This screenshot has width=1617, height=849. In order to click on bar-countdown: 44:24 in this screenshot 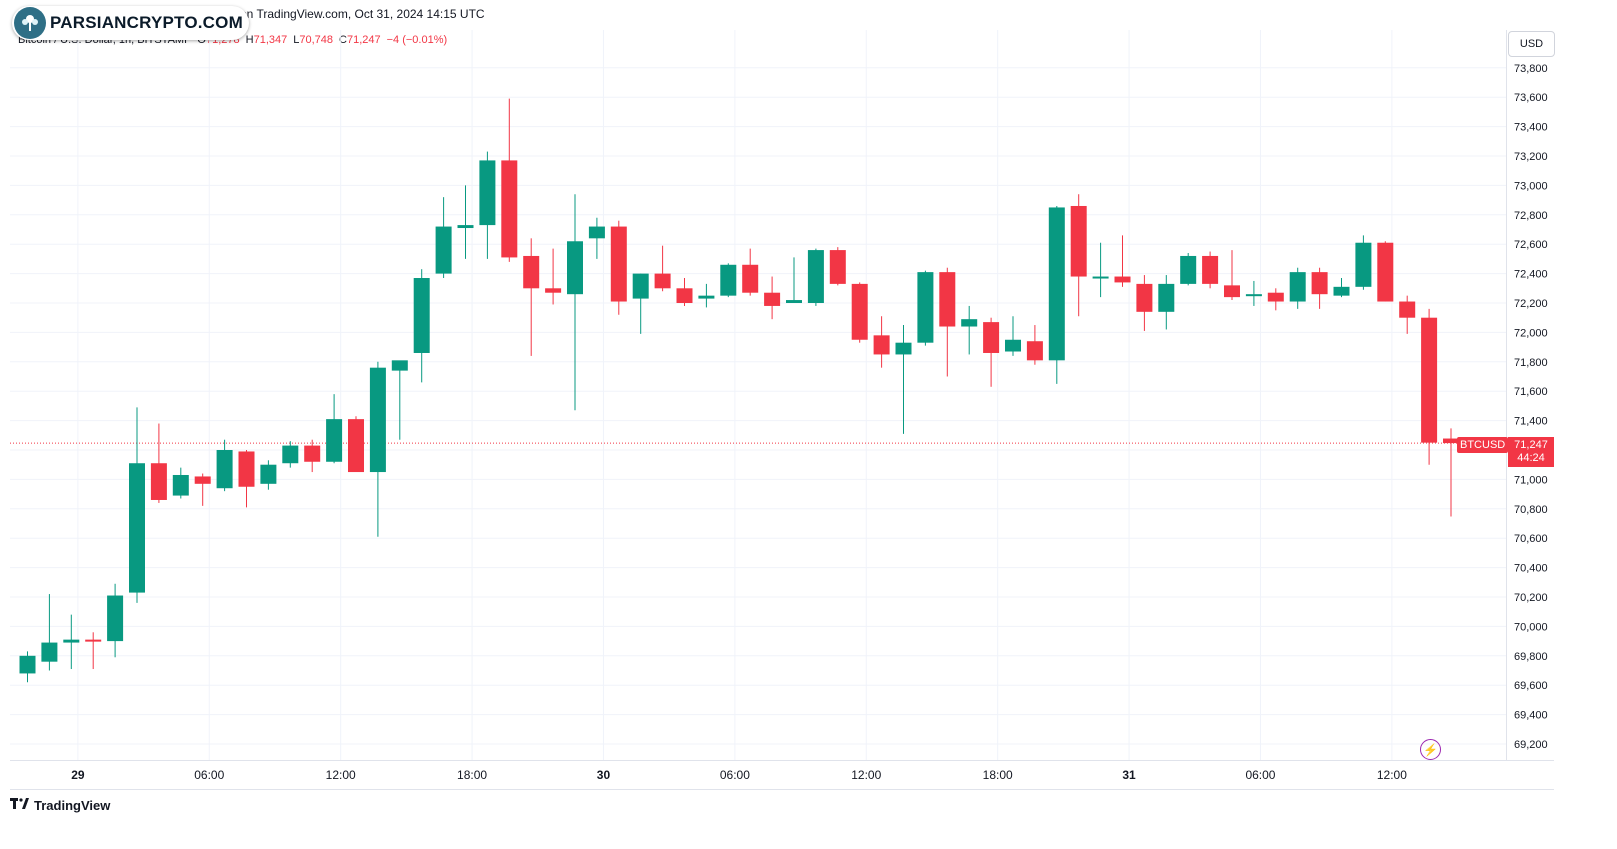, I will do `click(1531, 458)`.